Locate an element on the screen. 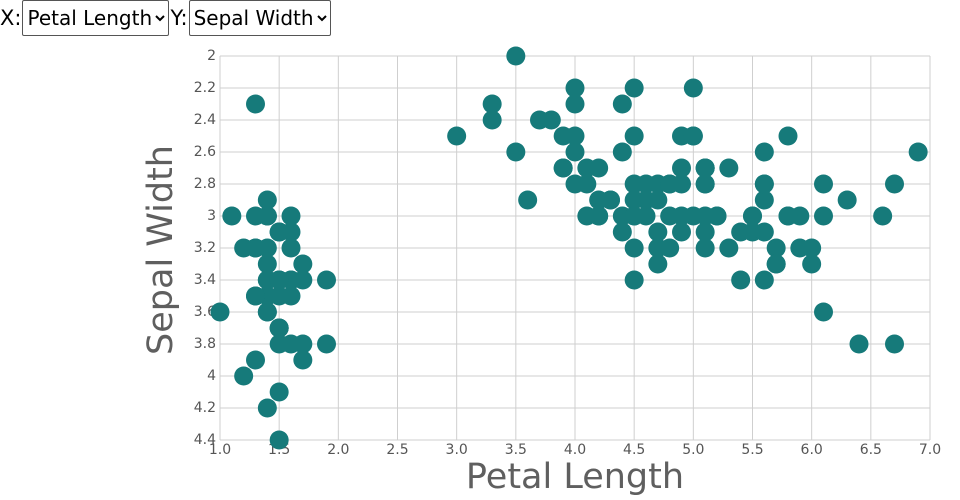  y-tick-label: 2.6 is located at coordinates (205, 152).